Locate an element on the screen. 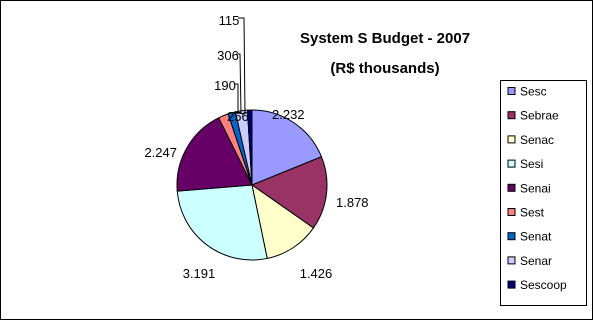 The width and height of the screenshot is (593, 325). legend-swatch-sesc is located at coordinates (511, 91).